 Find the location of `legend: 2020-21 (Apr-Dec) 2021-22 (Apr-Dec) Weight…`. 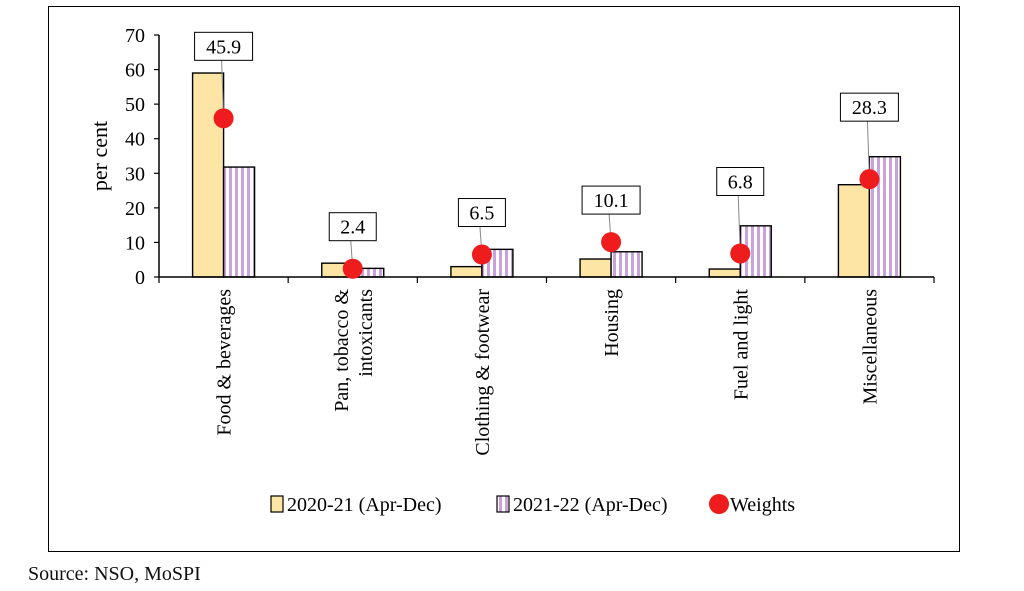

legend: 2020-21 (Apr-Dec) 2021-22 (Apr-Dec) Weight… is located at coordinates (532, 505).